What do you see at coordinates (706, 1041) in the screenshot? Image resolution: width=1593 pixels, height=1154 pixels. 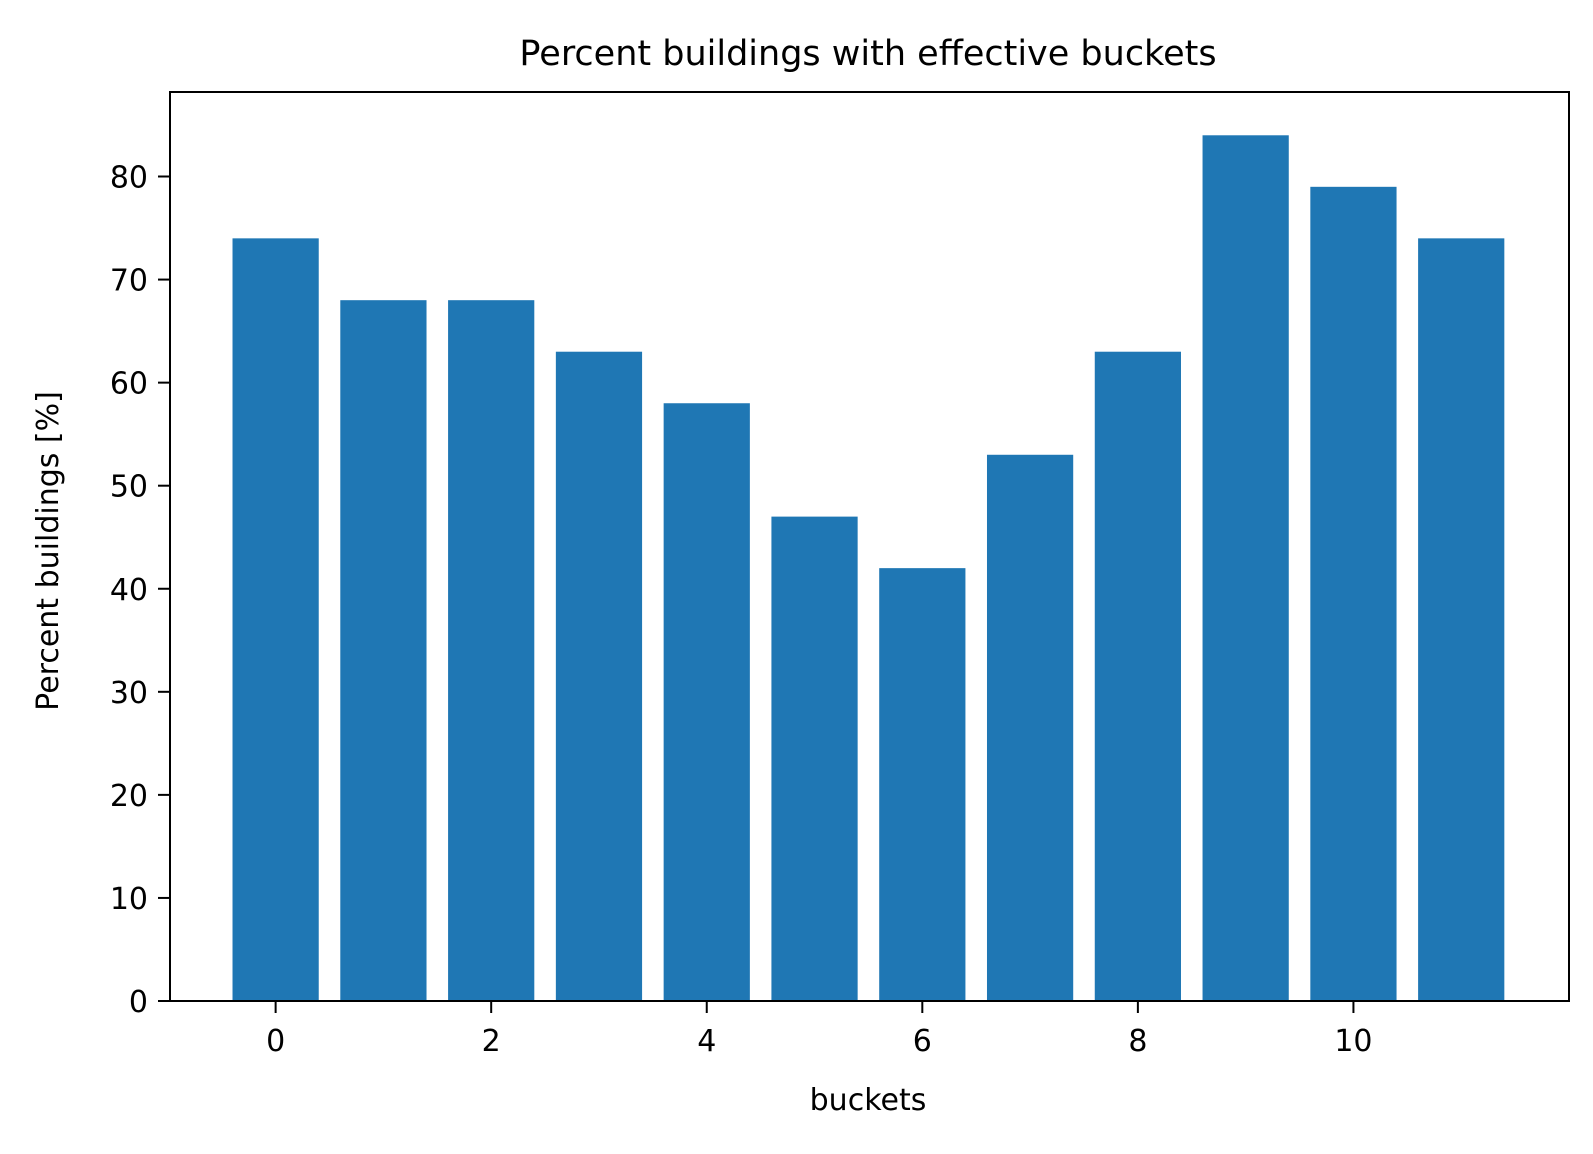 I see `x-tick-label: 4` at bounding box center [706, 1041].